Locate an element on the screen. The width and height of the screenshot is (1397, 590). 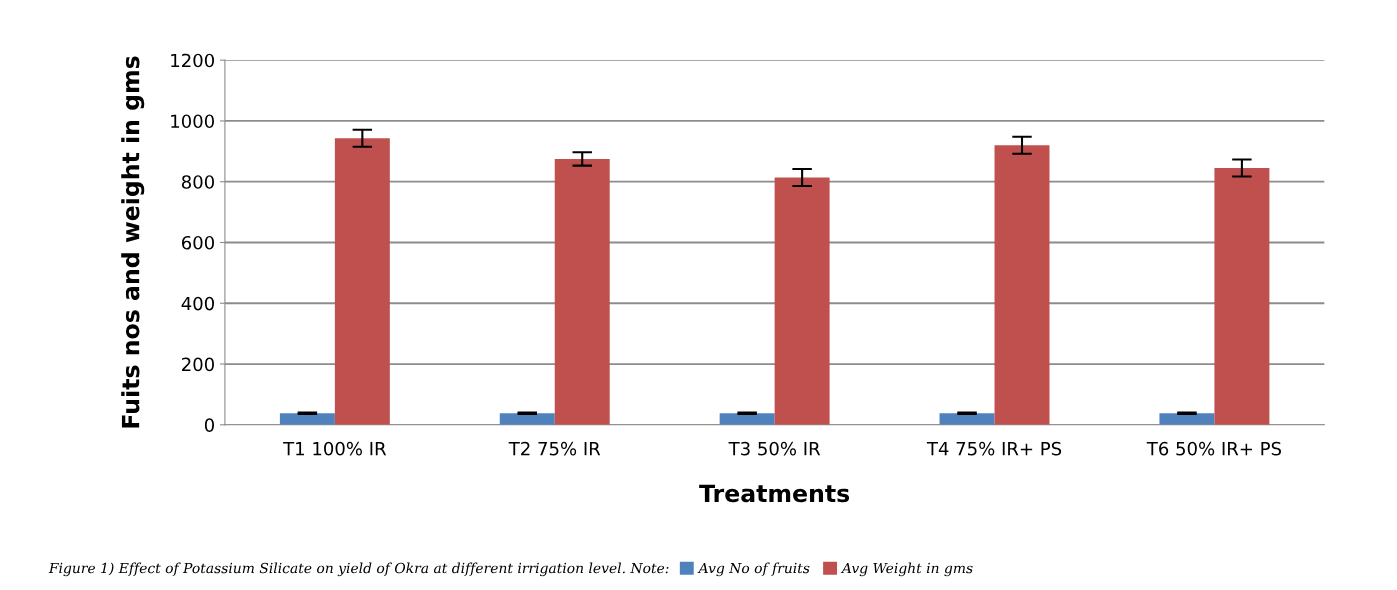
y-tick-label: 200 is located at coordinates (198, 364).